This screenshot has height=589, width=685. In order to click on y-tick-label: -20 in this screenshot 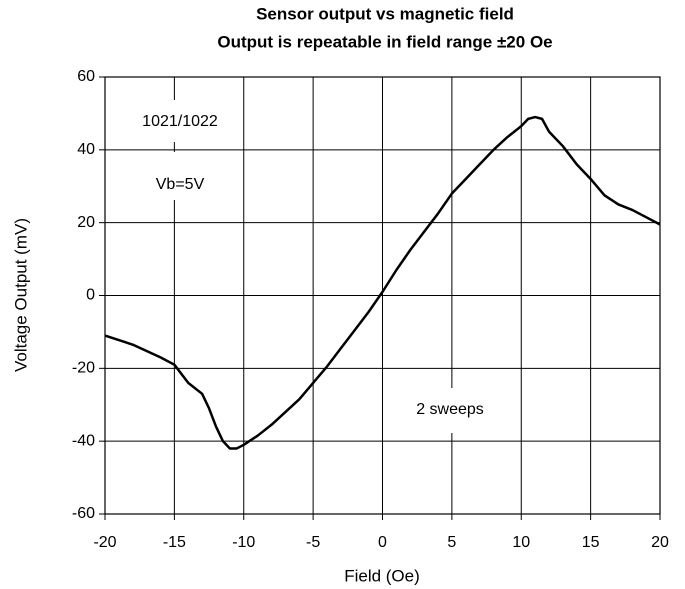, I will do `click(83, 368)`.